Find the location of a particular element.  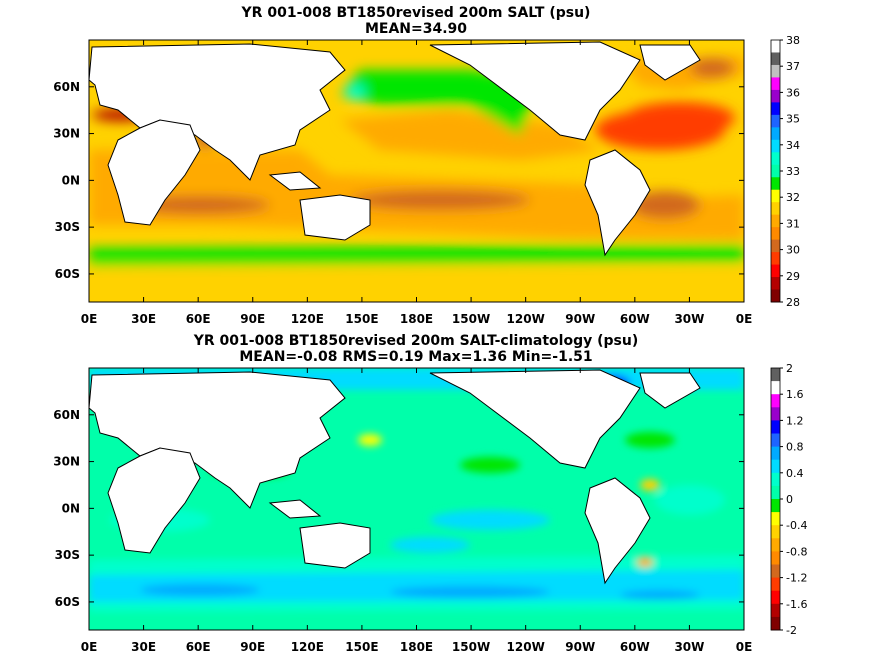

colorbar-tick-label: 1.2 is located at coordinates (795, 420).